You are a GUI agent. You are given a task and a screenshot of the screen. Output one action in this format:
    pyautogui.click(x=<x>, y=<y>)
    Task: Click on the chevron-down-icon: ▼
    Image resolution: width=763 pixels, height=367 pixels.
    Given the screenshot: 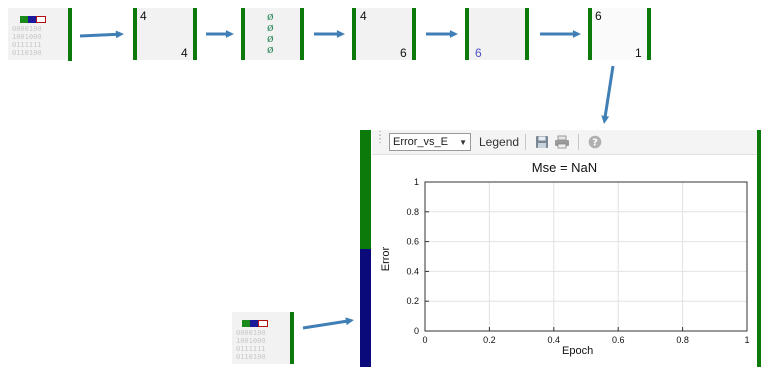 What is the action you would take?
    pyautogui.click(x=463, y=142)
    